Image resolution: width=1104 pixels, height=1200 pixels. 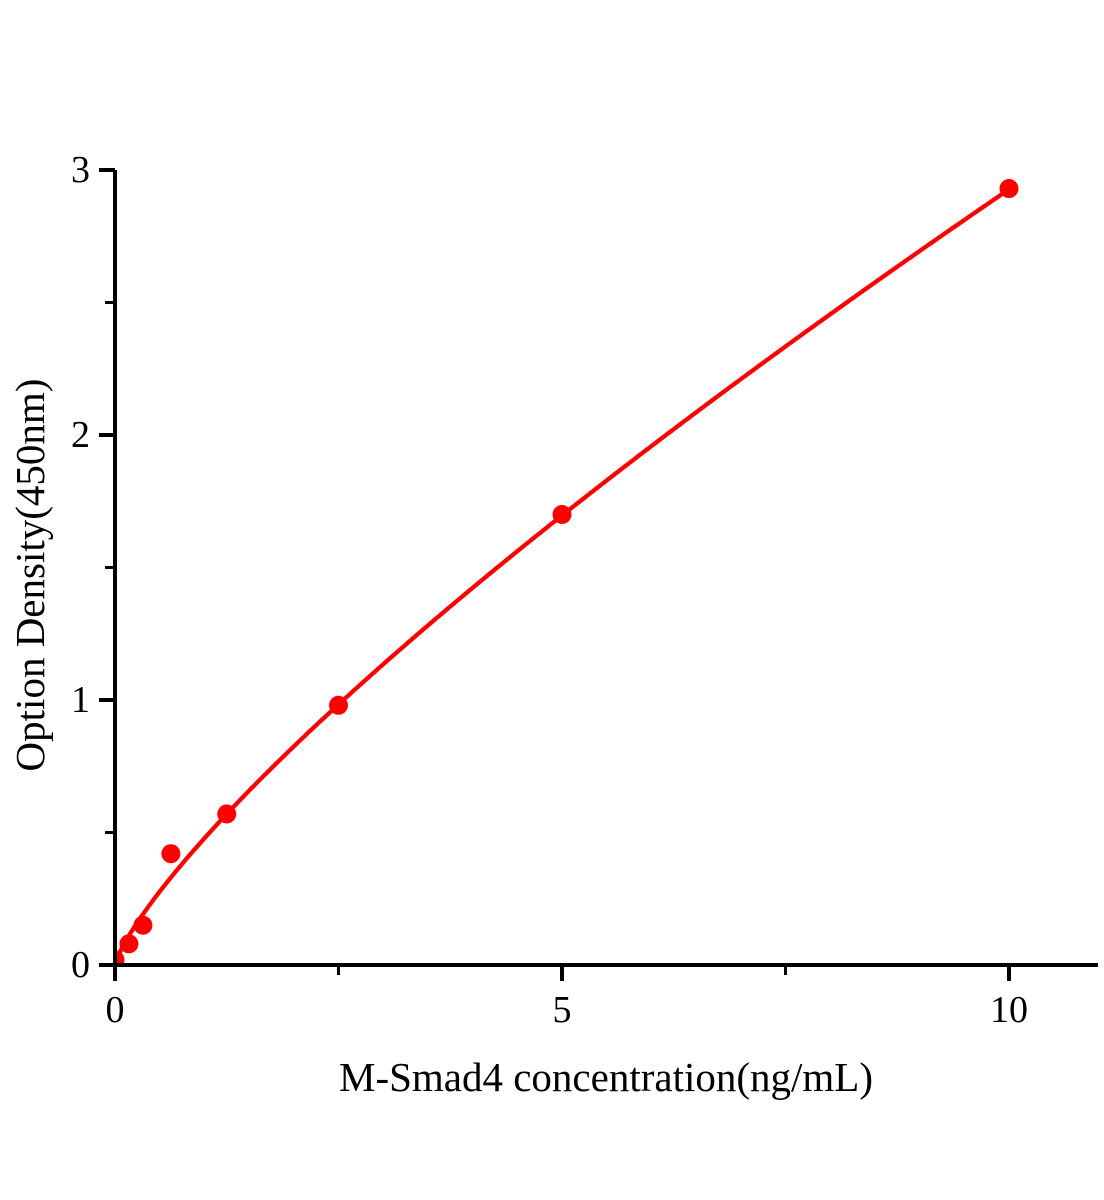 What do you see at coordinates (80, 170) in the screenshot?
I see `y-tick-label: 3` at bounding box center [80, 170].